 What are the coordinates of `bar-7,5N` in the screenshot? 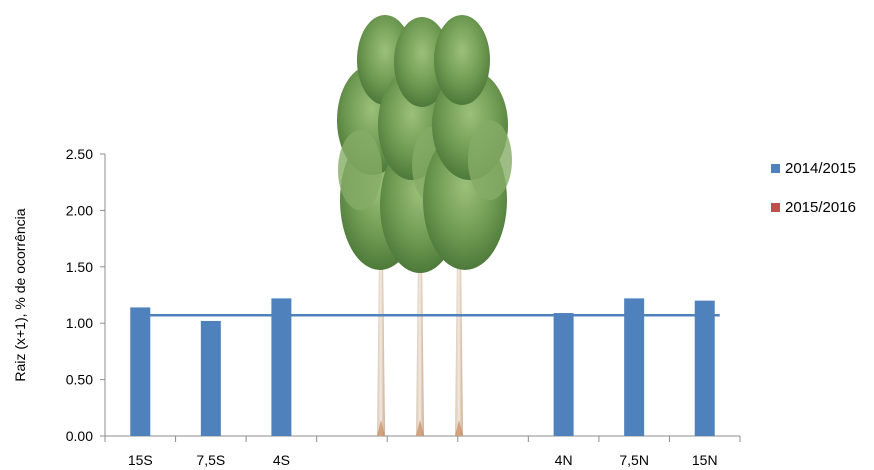 It's located at (634, 367).